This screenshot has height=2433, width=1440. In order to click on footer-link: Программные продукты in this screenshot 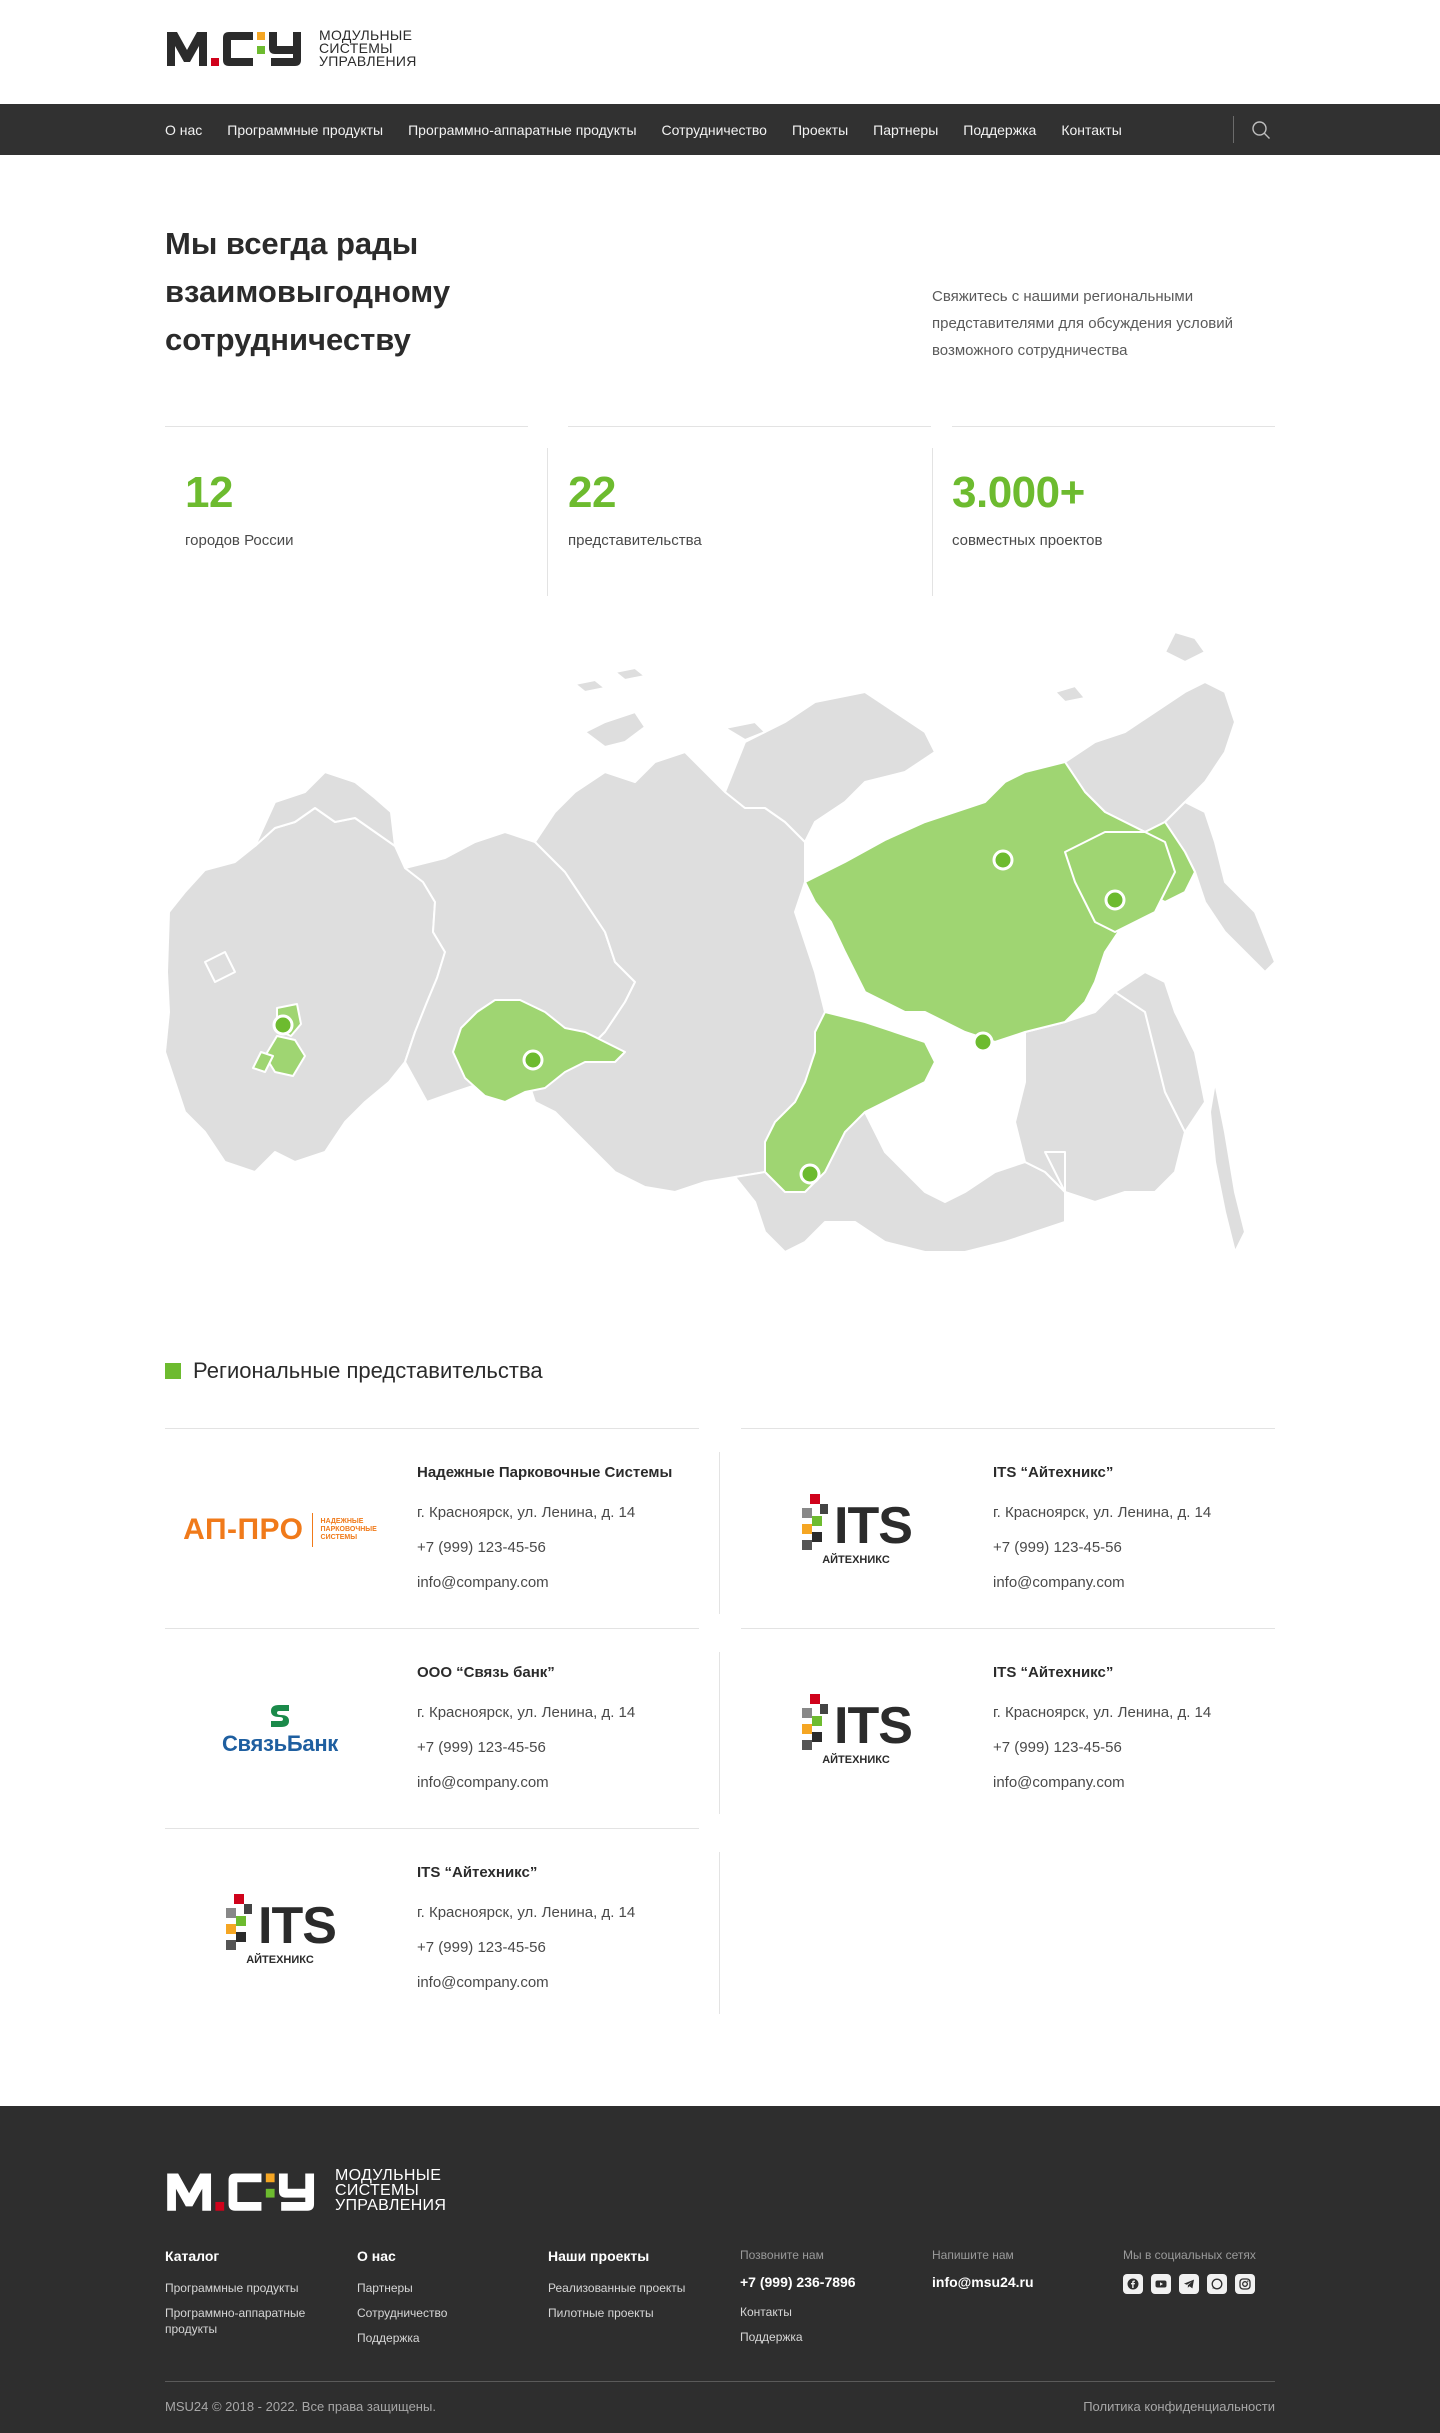, I will do `click(232, 2288)`.